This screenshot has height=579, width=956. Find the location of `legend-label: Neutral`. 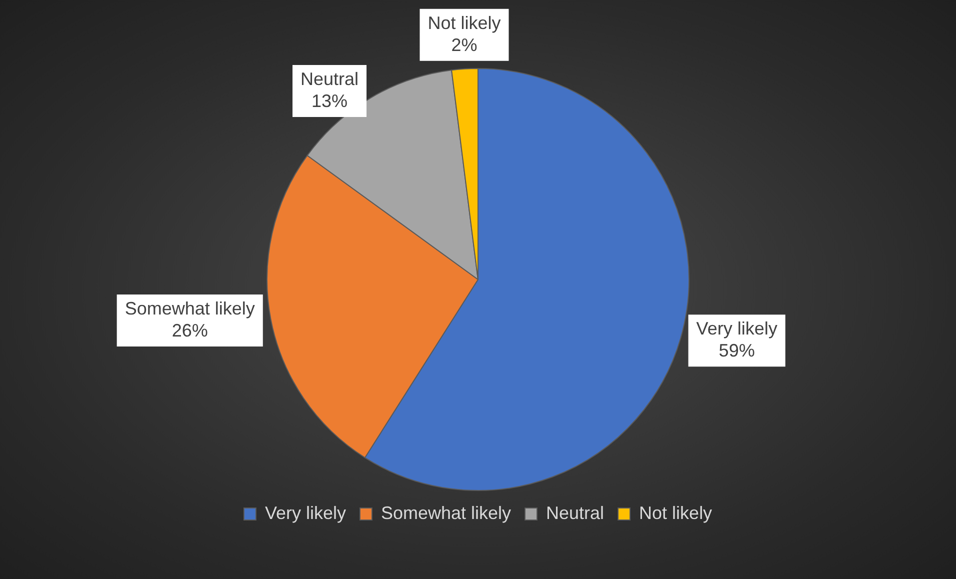

legend-label: Neutral is located at coordinates (575, 512).